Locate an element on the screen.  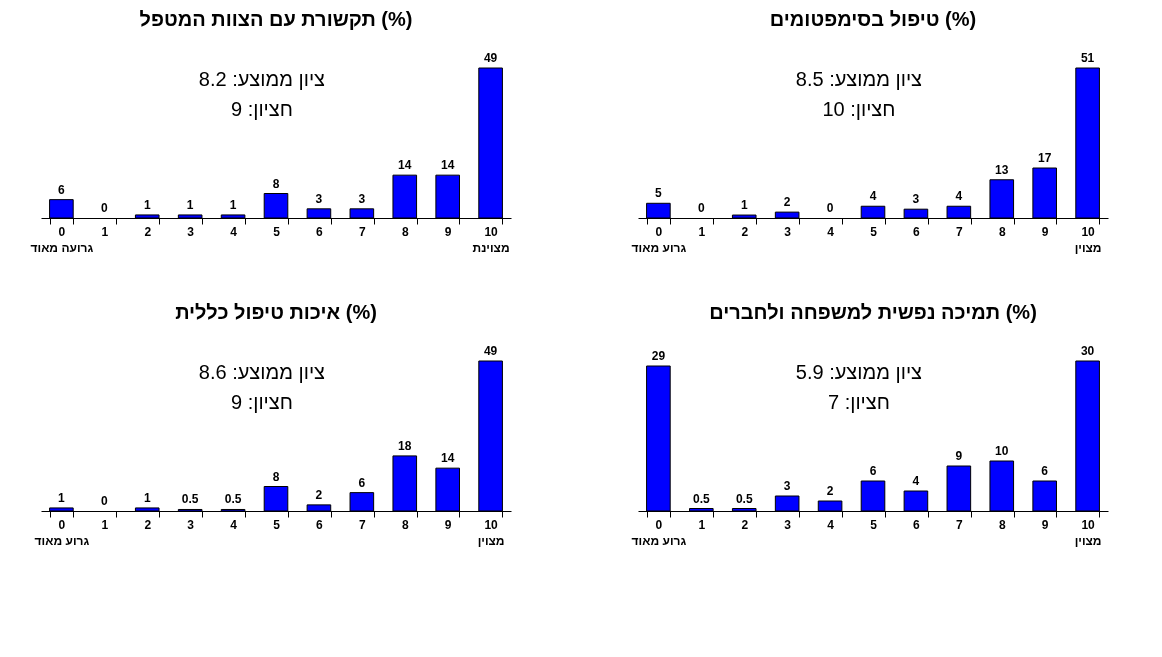
data-label: 9 is located at coordinates (959, 456).